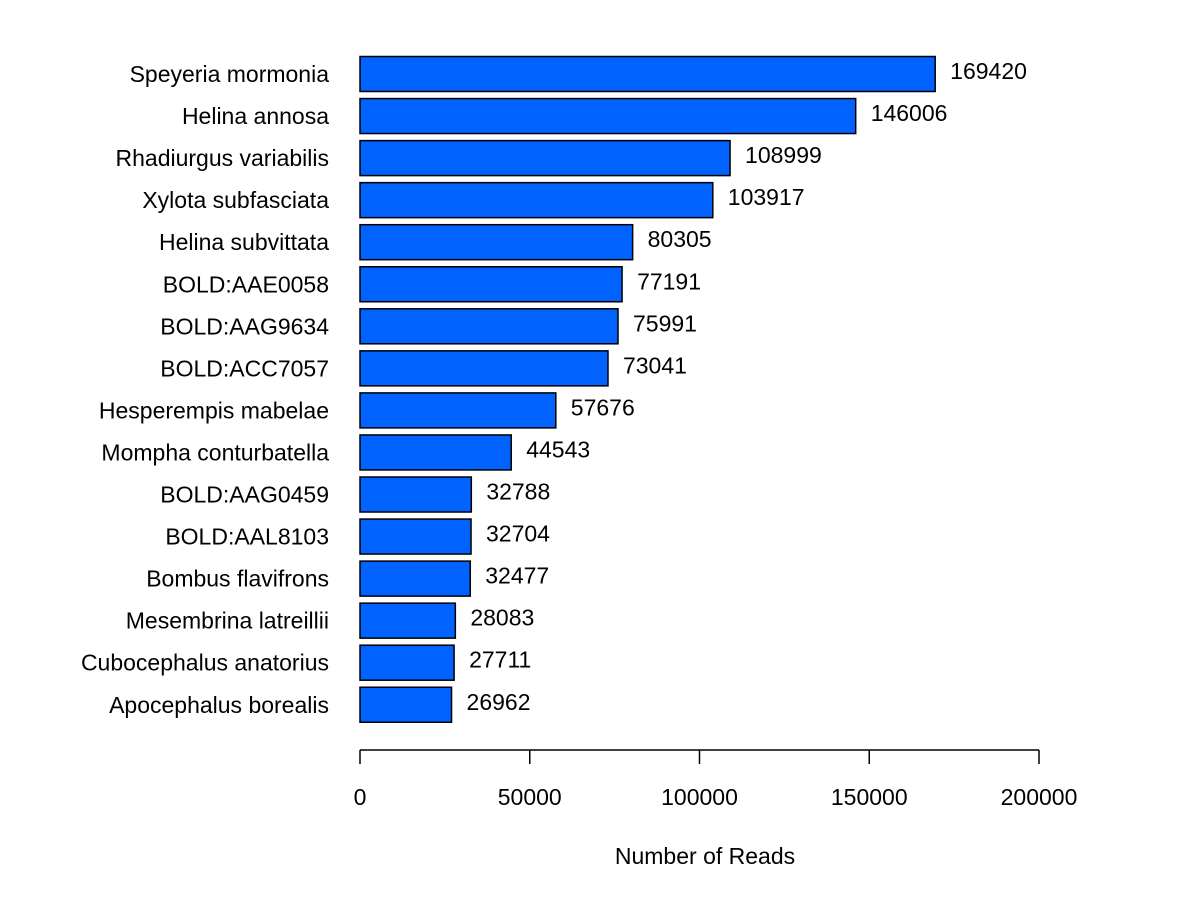  I want to click on data-label: 77191, so click(669, 281).